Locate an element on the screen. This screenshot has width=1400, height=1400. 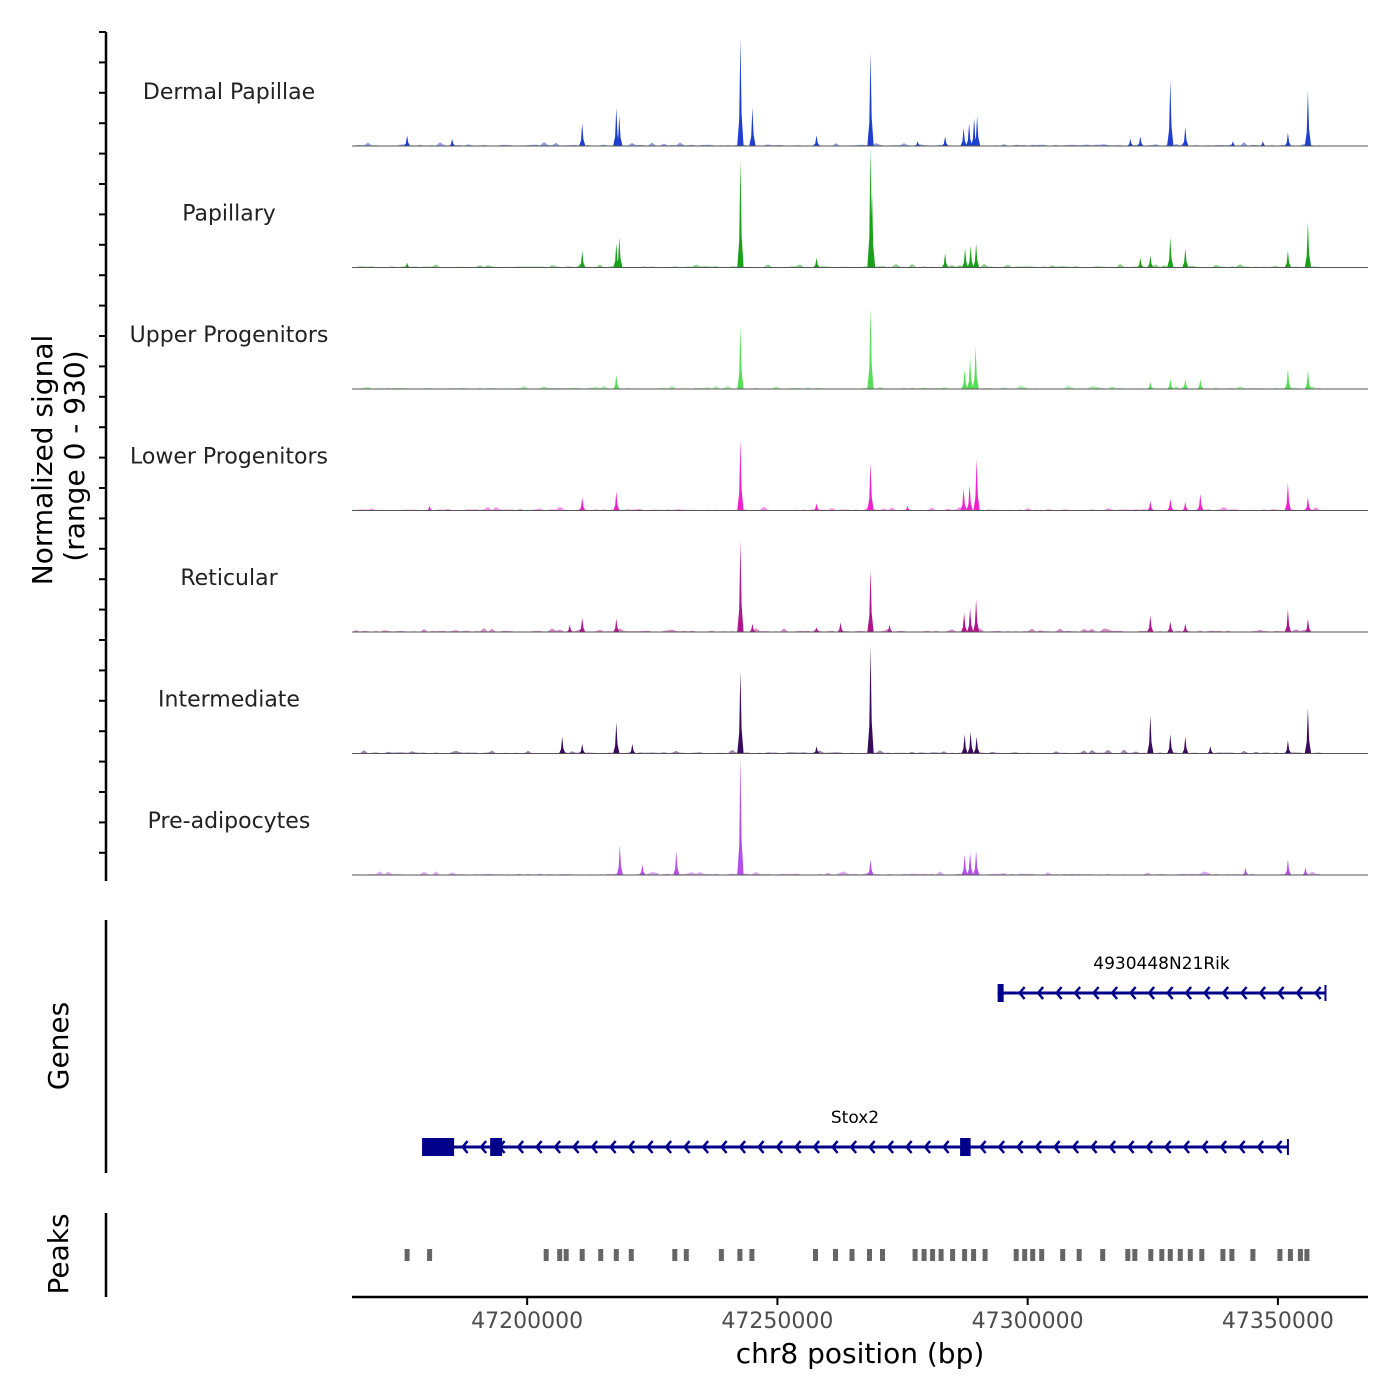
track-label: Papillary is located at coordinates (229, 214).